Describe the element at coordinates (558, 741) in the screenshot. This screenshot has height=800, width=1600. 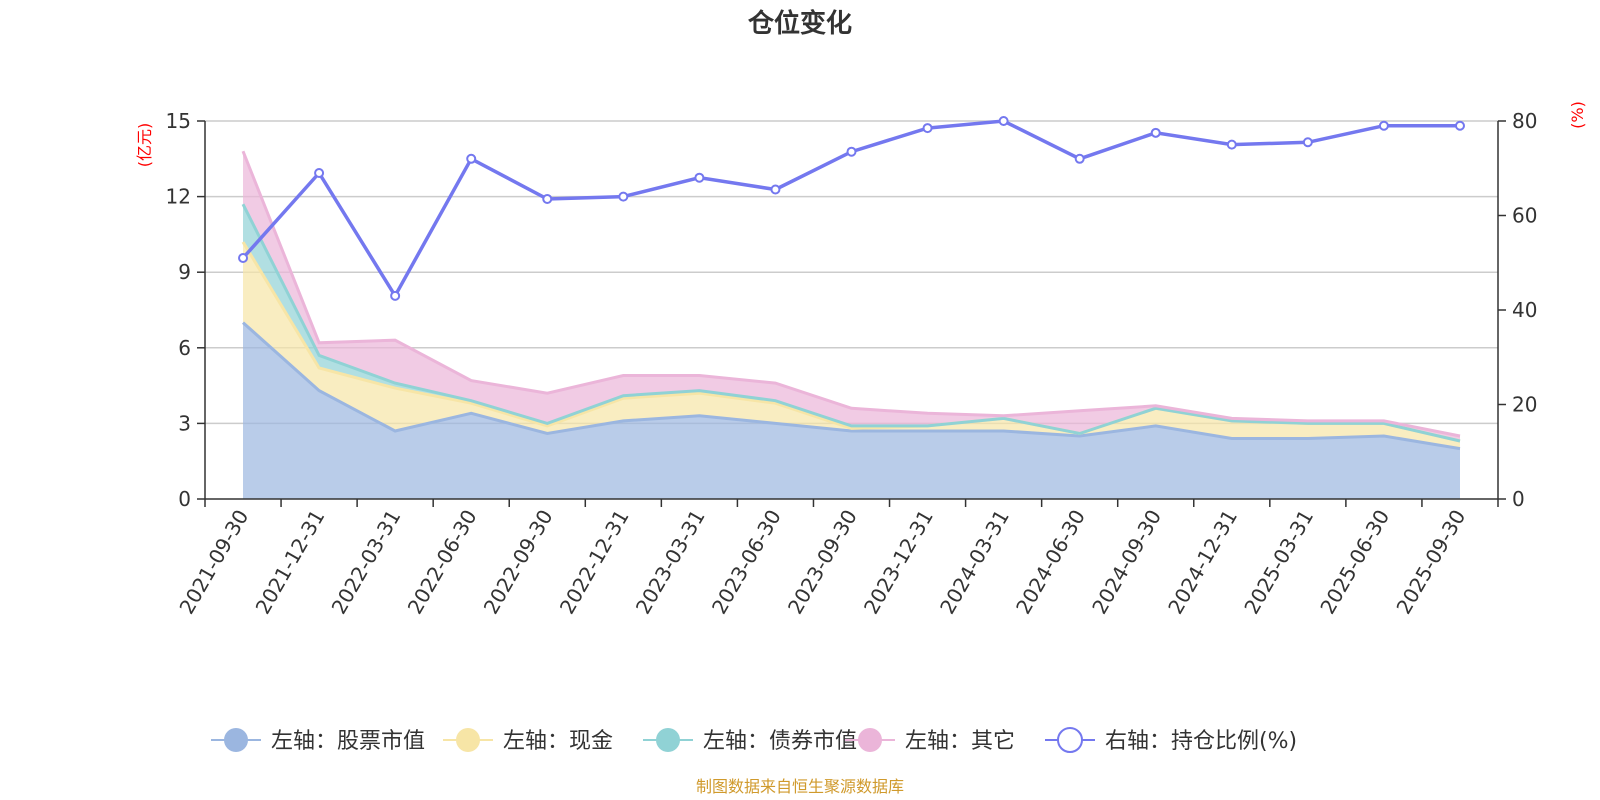
I see `legend-label: 左轴：现金` at that location.